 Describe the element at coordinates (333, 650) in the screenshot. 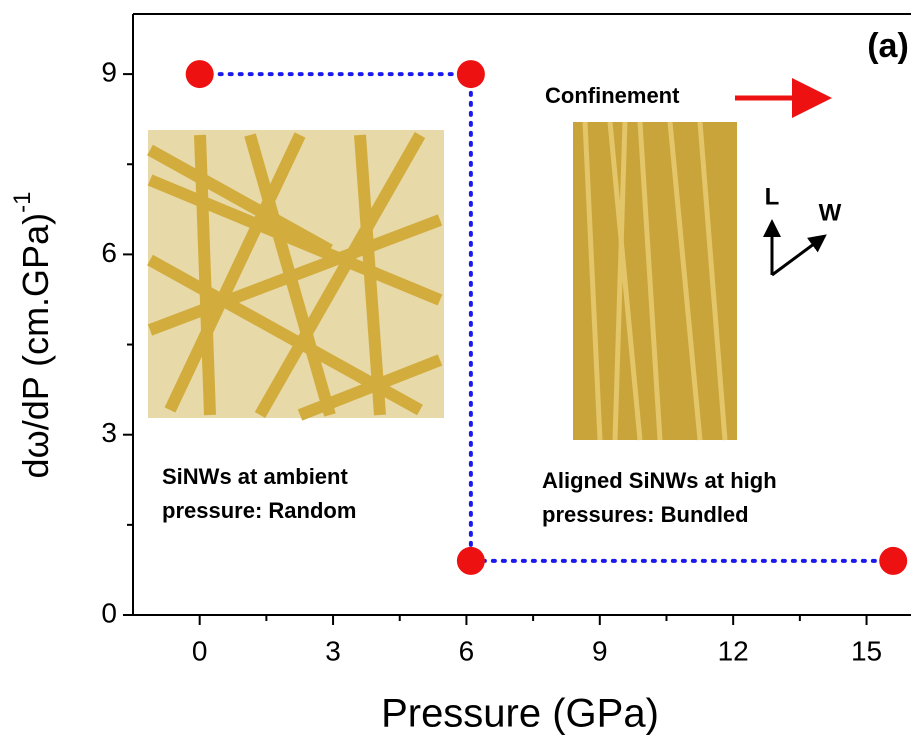

I see `x-tick-label: 3` at that location.